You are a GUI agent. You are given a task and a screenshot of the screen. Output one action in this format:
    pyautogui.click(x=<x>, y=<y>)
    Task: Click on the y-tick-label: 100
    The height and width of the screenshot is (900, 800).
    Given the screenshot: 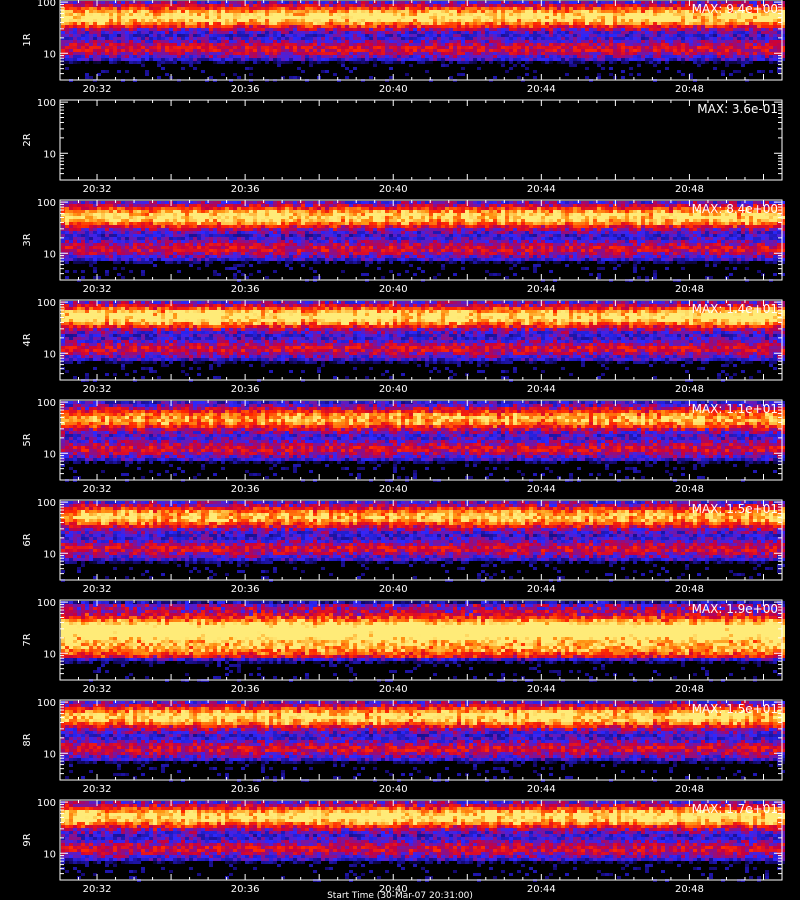 What is the action you would take?
    pyautogui.click(x=46, y=103)
    